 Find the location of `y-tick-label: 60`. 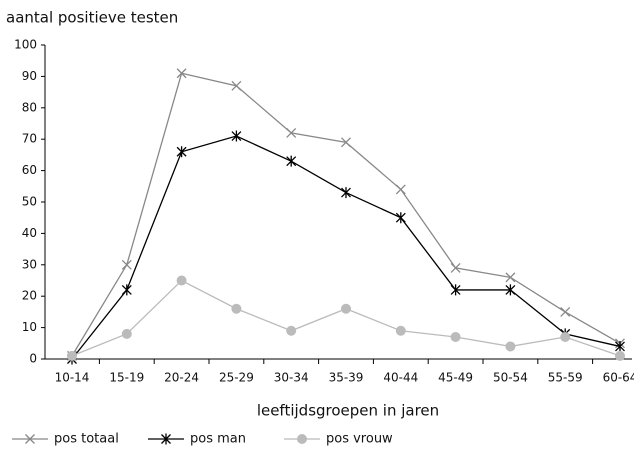

y-tick-label: 60 is located at coordinates (29, 170).